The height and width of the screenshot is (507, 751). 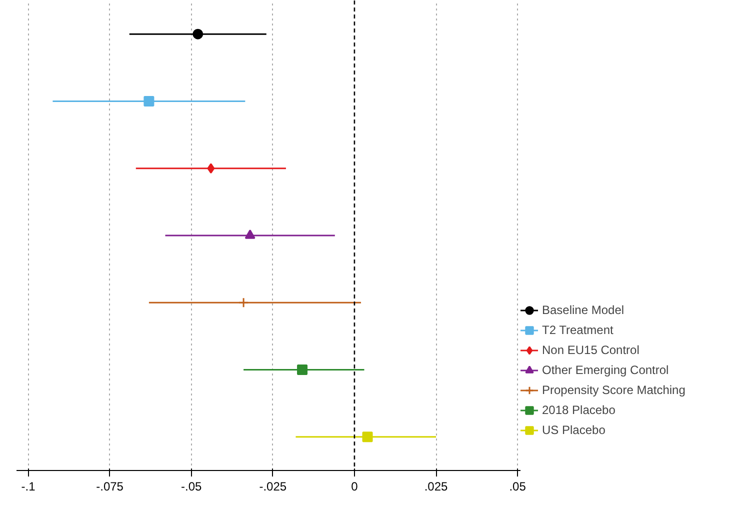 I want to click on x-tick-label: .025, so click(x=436, y=487).